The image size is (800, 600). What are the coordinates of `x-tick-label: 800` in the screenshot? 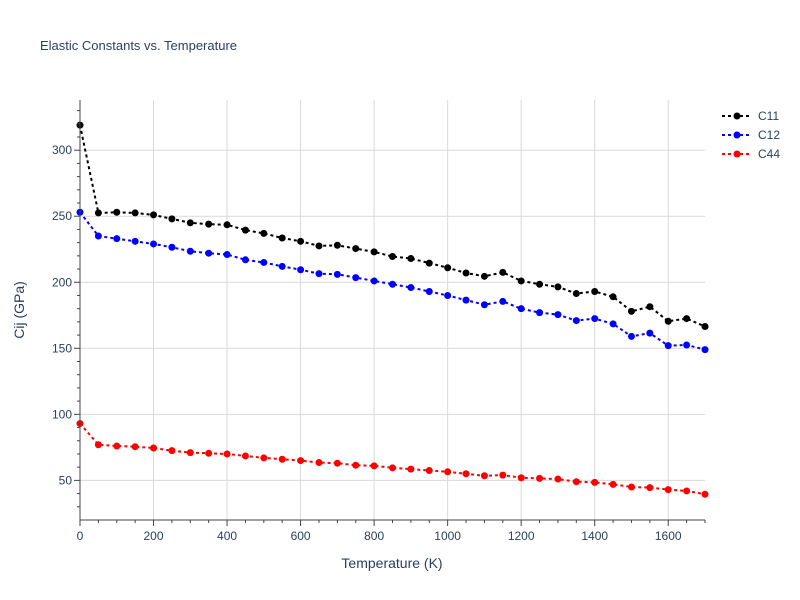 It's located at (374, 536).